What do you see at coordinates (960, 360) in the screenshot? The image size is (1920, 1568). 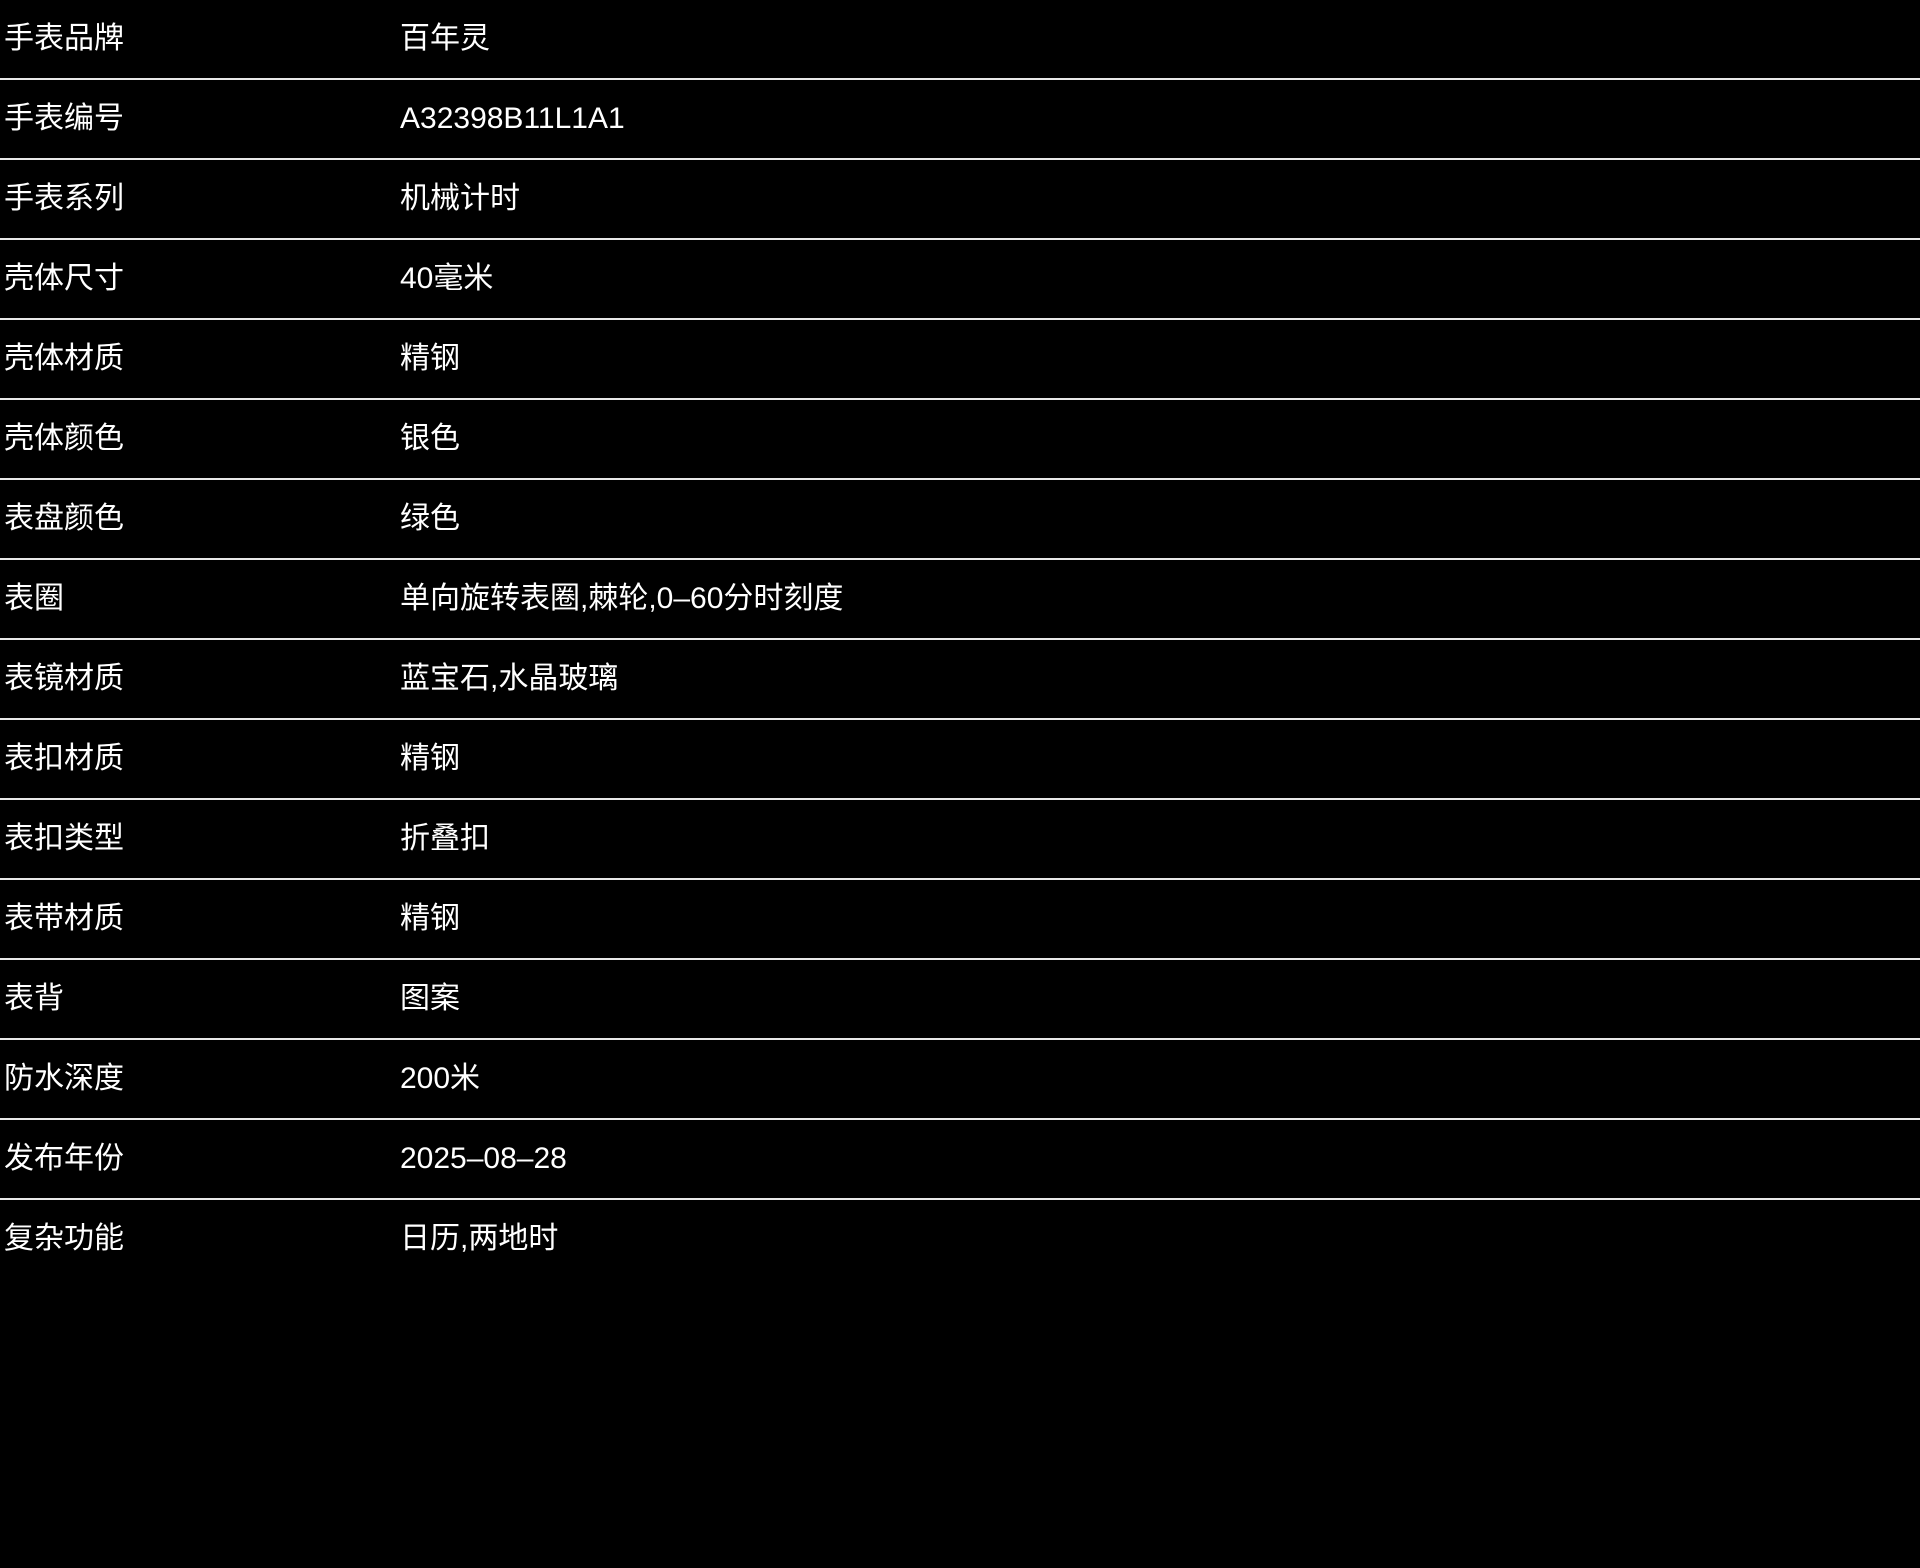 I see `table-row: 壳体材质 精钢` at bounding box center [960, 360].